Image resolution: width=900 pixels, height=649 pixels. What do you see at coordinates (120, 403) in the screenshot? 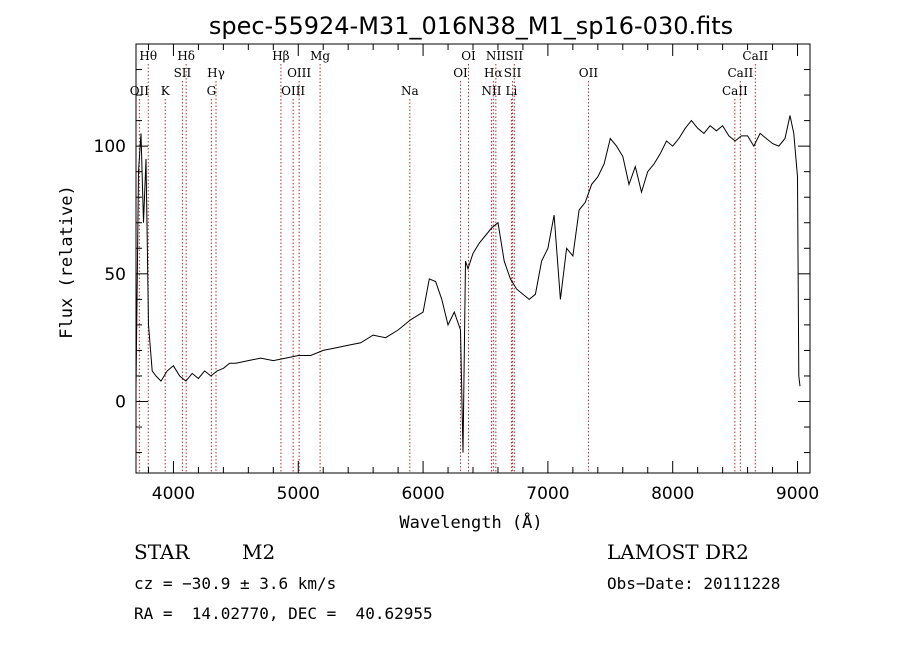
I see `y-tick-label: 0` at bounding box center [120, 403].